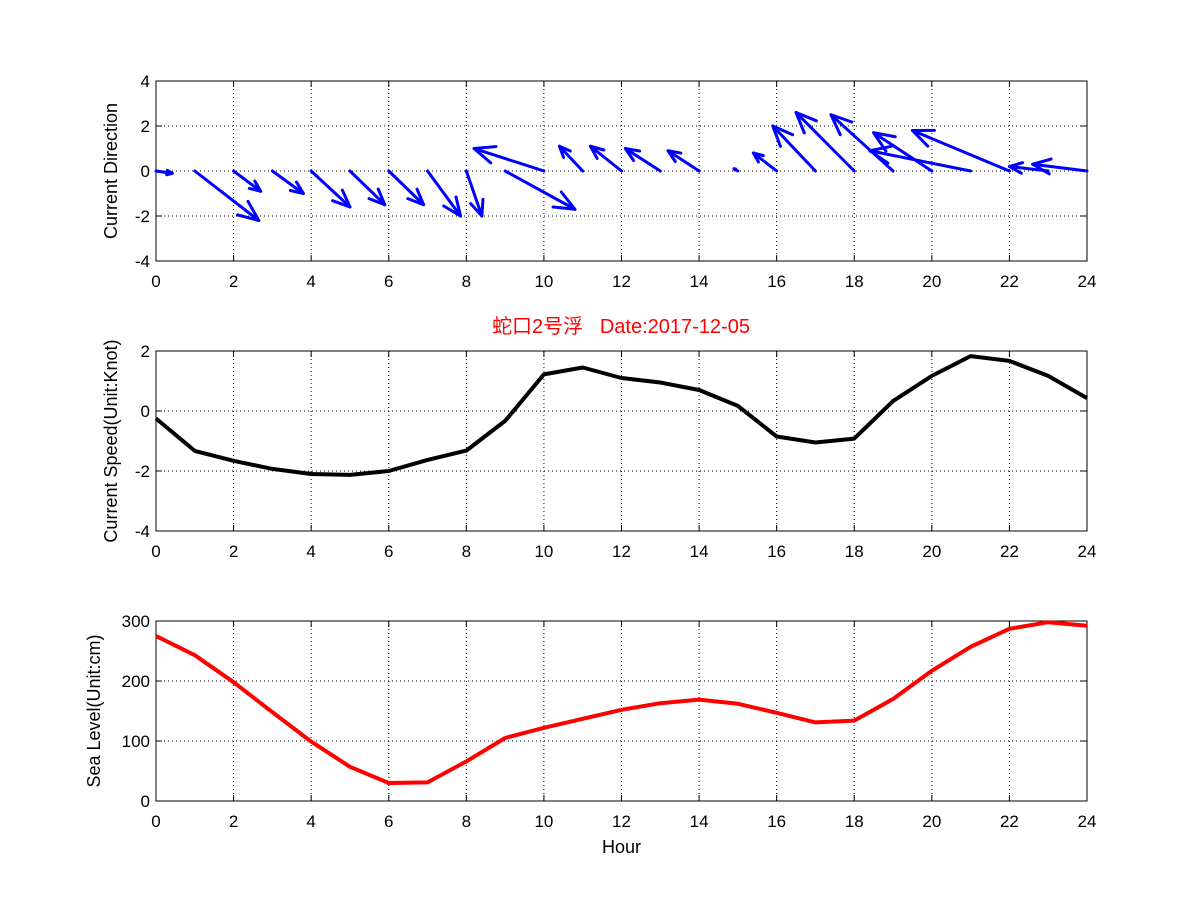 The image size is (1201, 901). I want to click on y-axis-label: Current Speed(Unit:Knot), so click(111, 440).